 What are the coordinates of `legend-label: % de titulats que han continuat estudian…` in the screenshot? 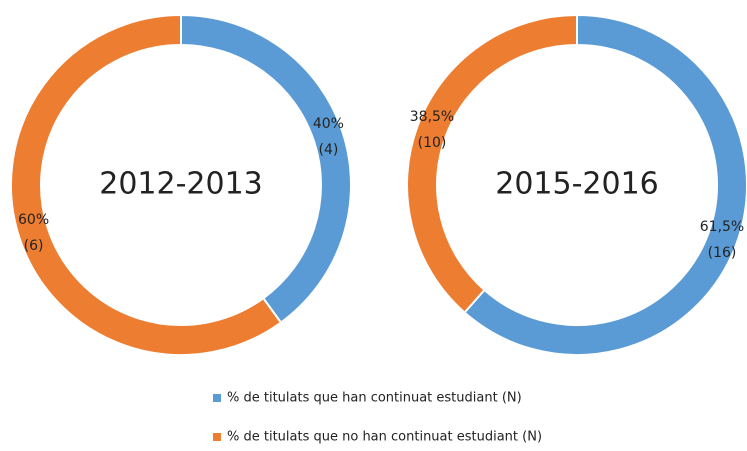 It's located at (374, 398).